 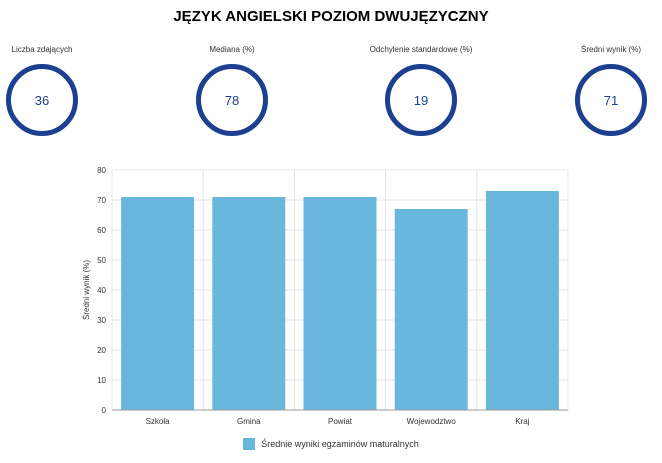 I want to click on stat-average-label: Średni wynik (%), so click(x=610, y=49).